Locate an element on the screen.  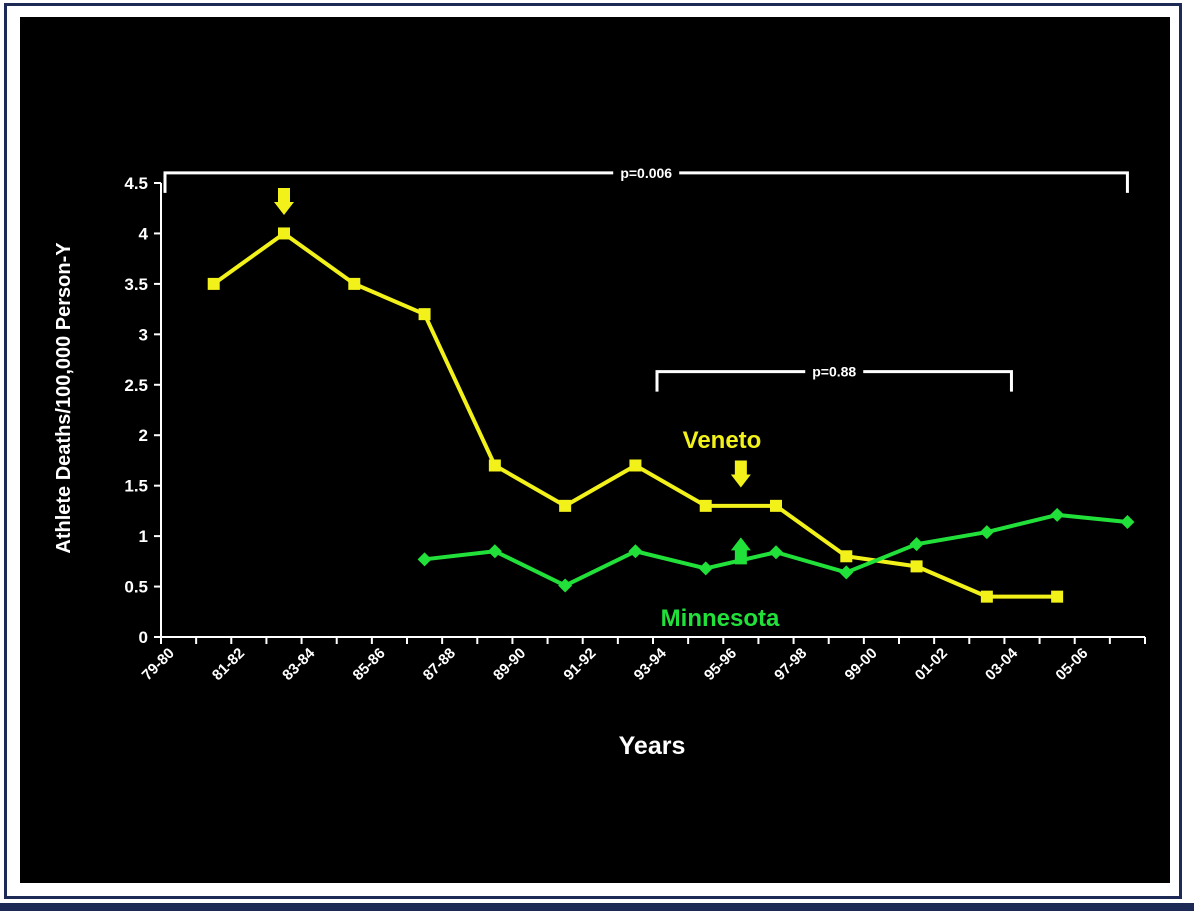
p-value-bracket: p=0.006 is located at coordinates (646, 179).